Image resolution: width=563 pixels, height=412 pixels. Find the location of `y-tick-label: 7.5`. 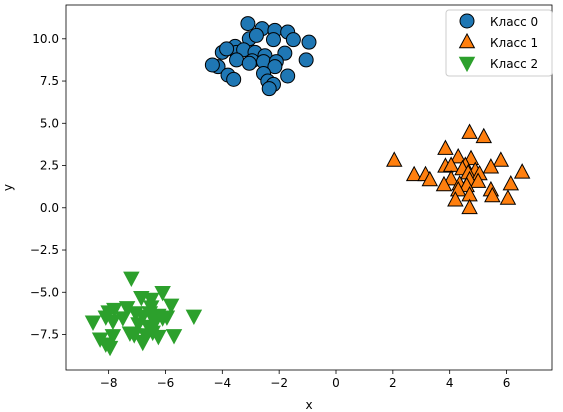

y-tick-label: 7.5 is located at coordinates (49, 81).